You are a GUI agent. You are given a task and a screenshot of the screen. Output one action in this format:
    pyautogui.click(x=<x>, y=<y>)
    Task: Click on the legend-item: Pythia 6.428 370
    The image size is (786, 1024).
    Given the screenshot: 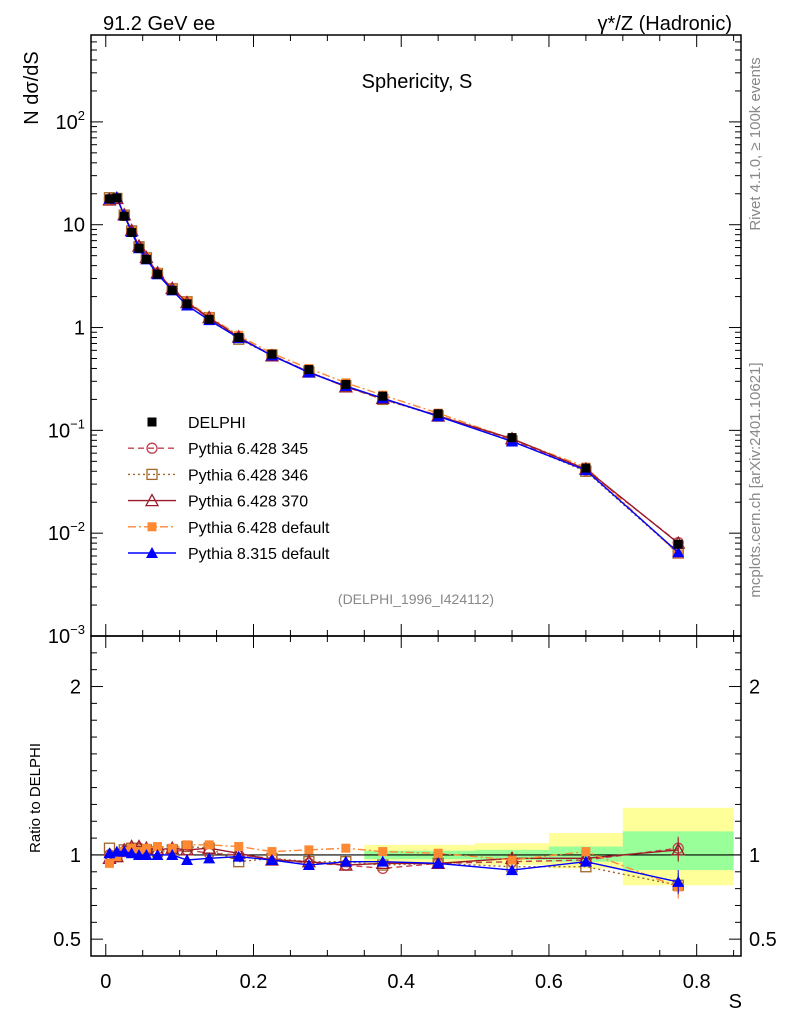 What is the action you would take?
    pyautogui.click(x=218, y=502)
    